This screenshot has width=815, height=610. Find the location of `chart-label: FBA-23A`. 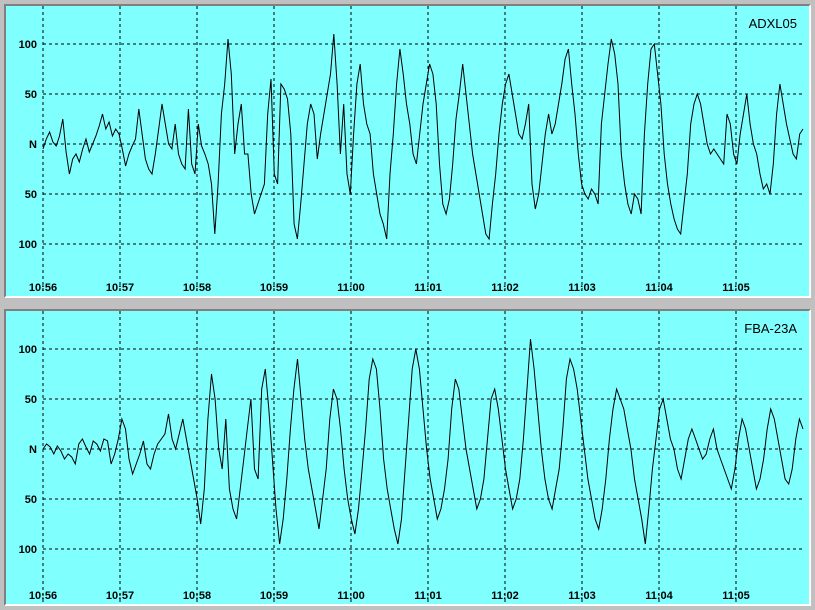

chart-label: FBA-23A is located at coordinates (770, 328).